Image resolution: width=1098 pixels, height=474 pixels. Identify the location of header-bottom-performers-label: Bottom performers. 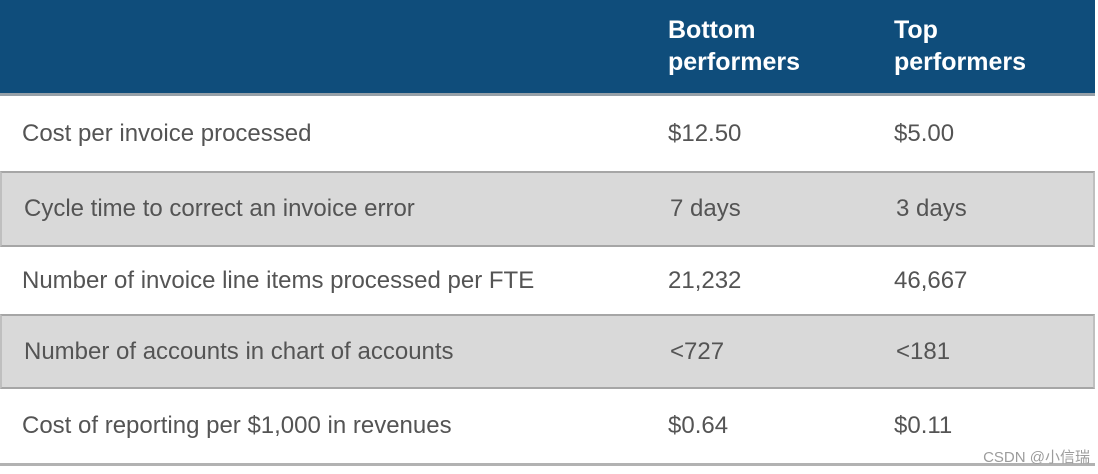
(734, 46).